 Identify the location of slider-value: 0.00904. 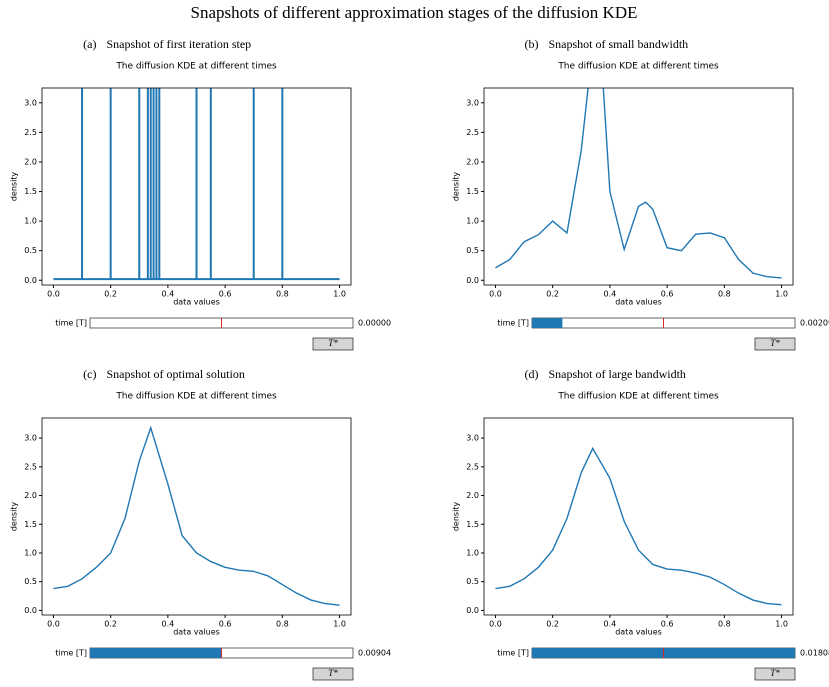
(374, 653).